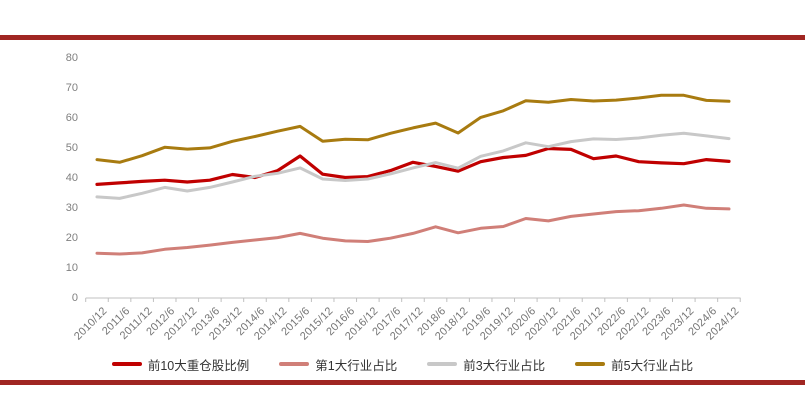  I want to click on legend-swatch-industry1-line-icon, so click(294, 364).